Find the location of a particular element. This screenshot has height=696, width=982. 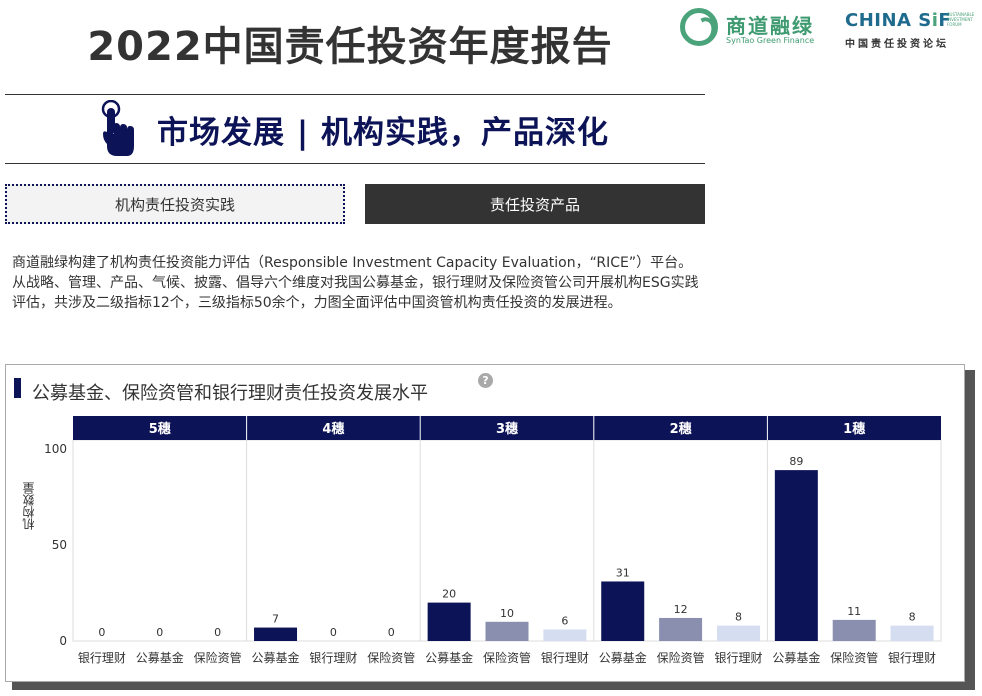

y-tick-label: 50 is located at coordinates (59, 545).